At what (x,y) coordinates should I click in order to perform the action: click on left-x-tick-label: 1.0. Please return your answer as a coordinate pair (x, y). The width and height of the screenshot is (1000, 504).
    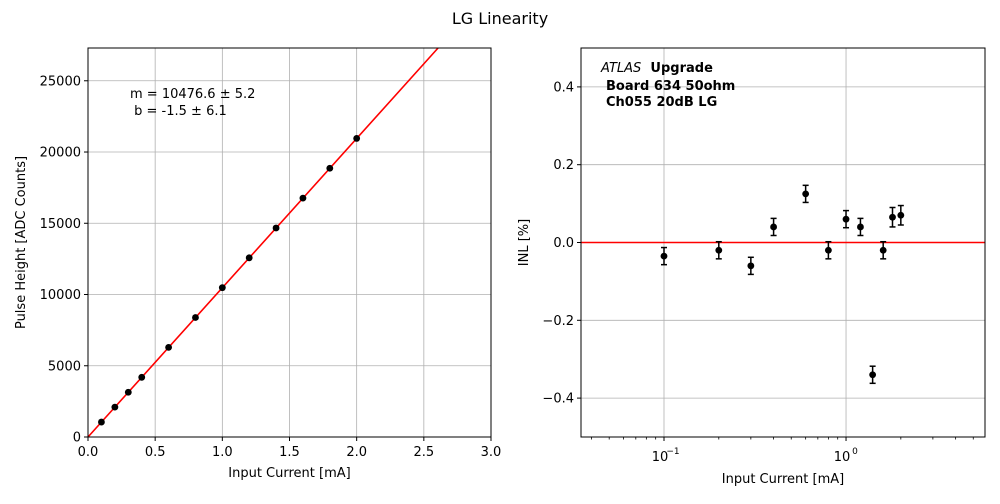
    Looking at the image, I should click on (222, 452).